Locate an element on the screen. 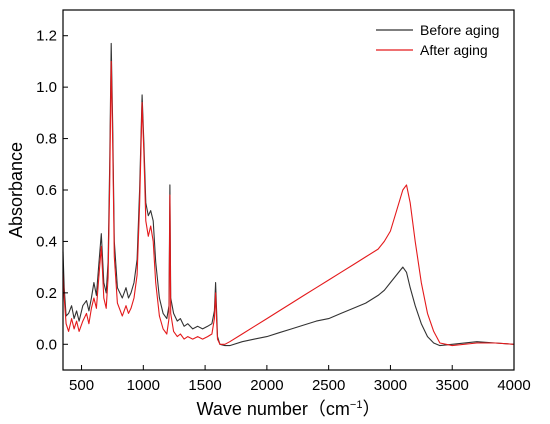 This screenshot has height=424, width=550. y-tick-label: 0.4 is located at coordinates (46, 241).